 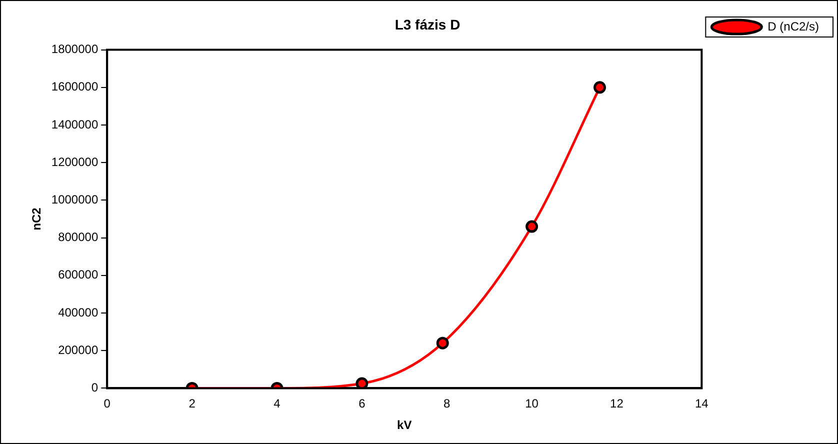 I want to click on y-tick-label: 800000, so click(x=78, y=237).